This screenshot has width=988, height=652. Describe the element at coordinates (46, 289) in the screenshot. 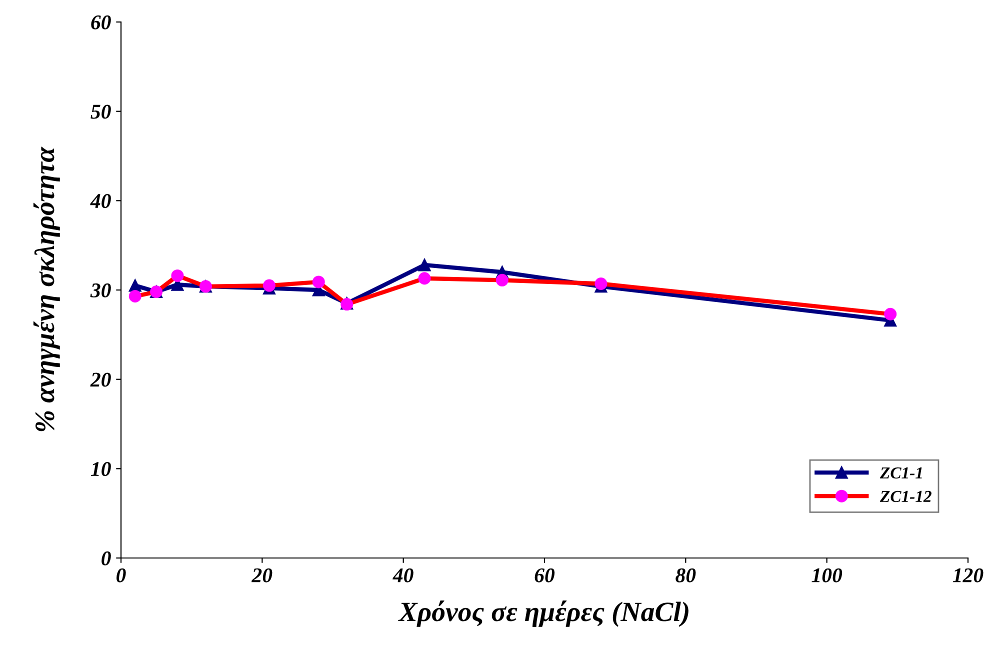

I see `y-axis-title: % ανηγμένη σκληρότητα` at that location.